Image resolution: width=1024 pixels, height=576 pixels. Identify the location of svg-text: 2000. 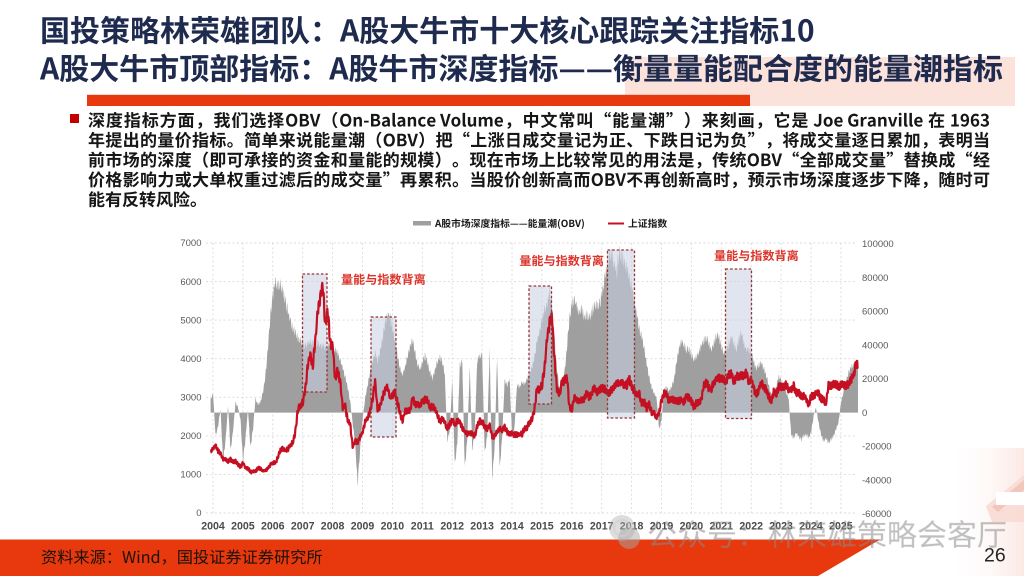
(190, 436).